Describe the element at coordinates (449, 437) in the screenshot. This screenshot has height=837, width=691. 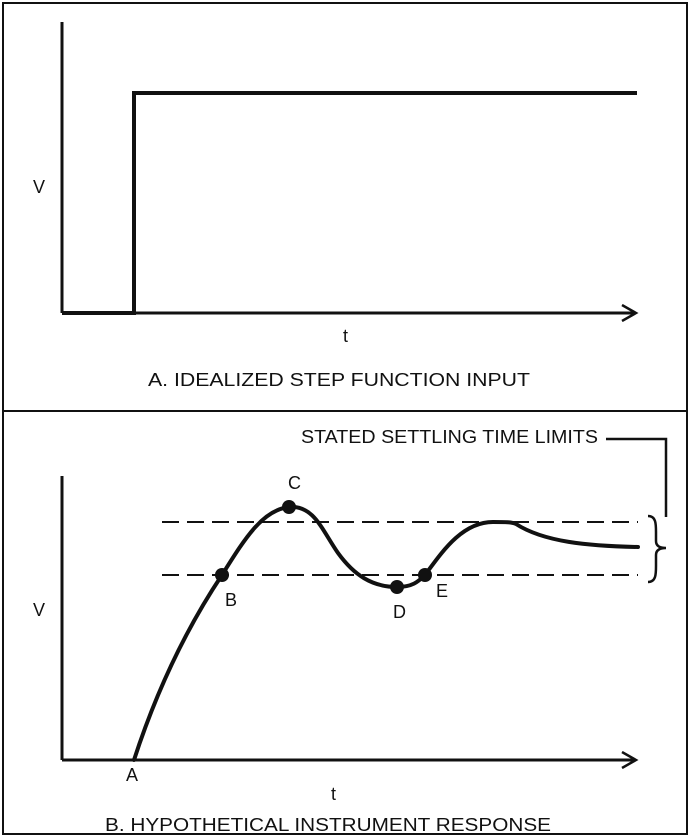
I see `settling-limits-label: STATED SETTLING TIME LIMITS` at that location.